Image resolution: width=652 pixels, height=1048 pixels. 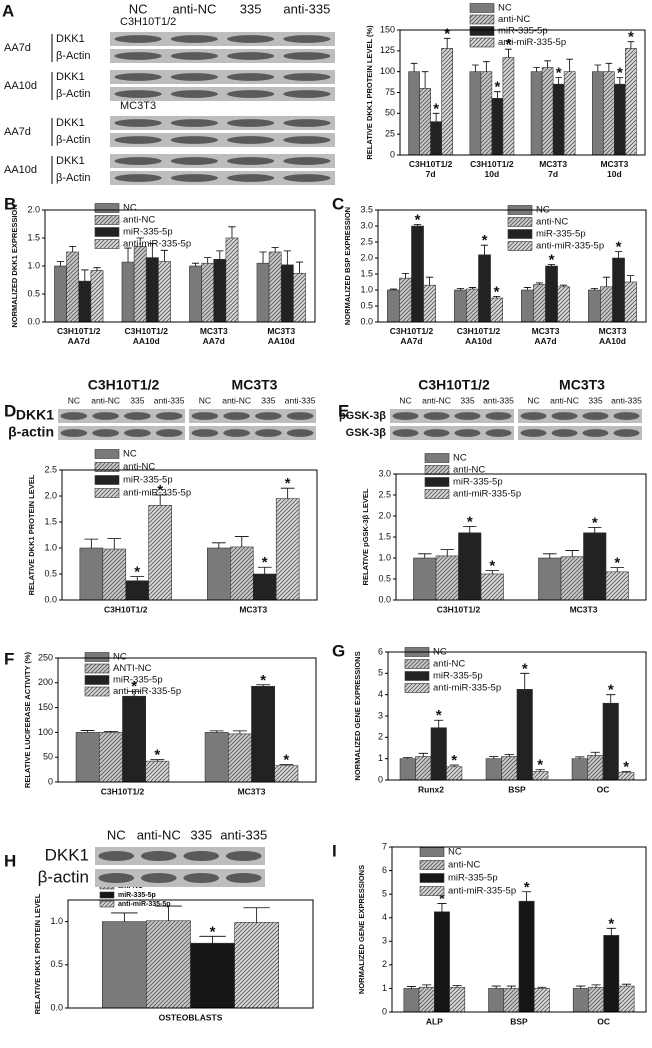 I want to click on y-axis-label: RELATIVE DKK1 PROTEIN LEVEL, so click(x=37, y=953).